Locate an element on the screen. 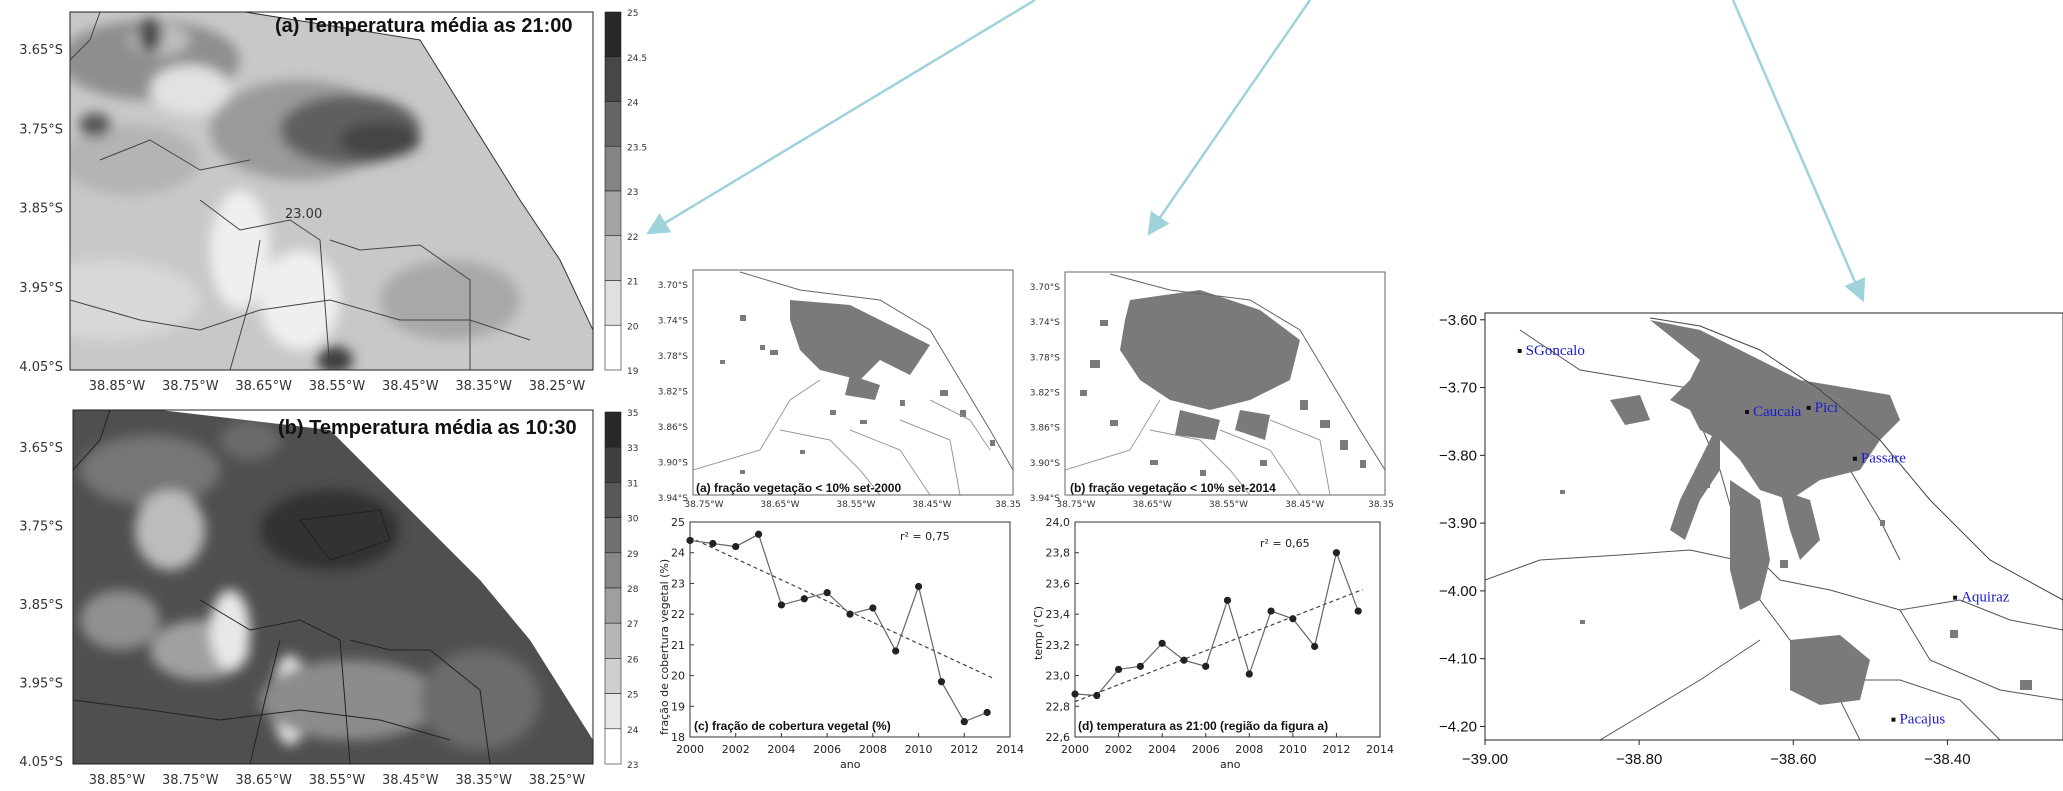 This screenshot has width=2063, height=791. x-tick-label: 2014 is located at coordinates (1380, 749).